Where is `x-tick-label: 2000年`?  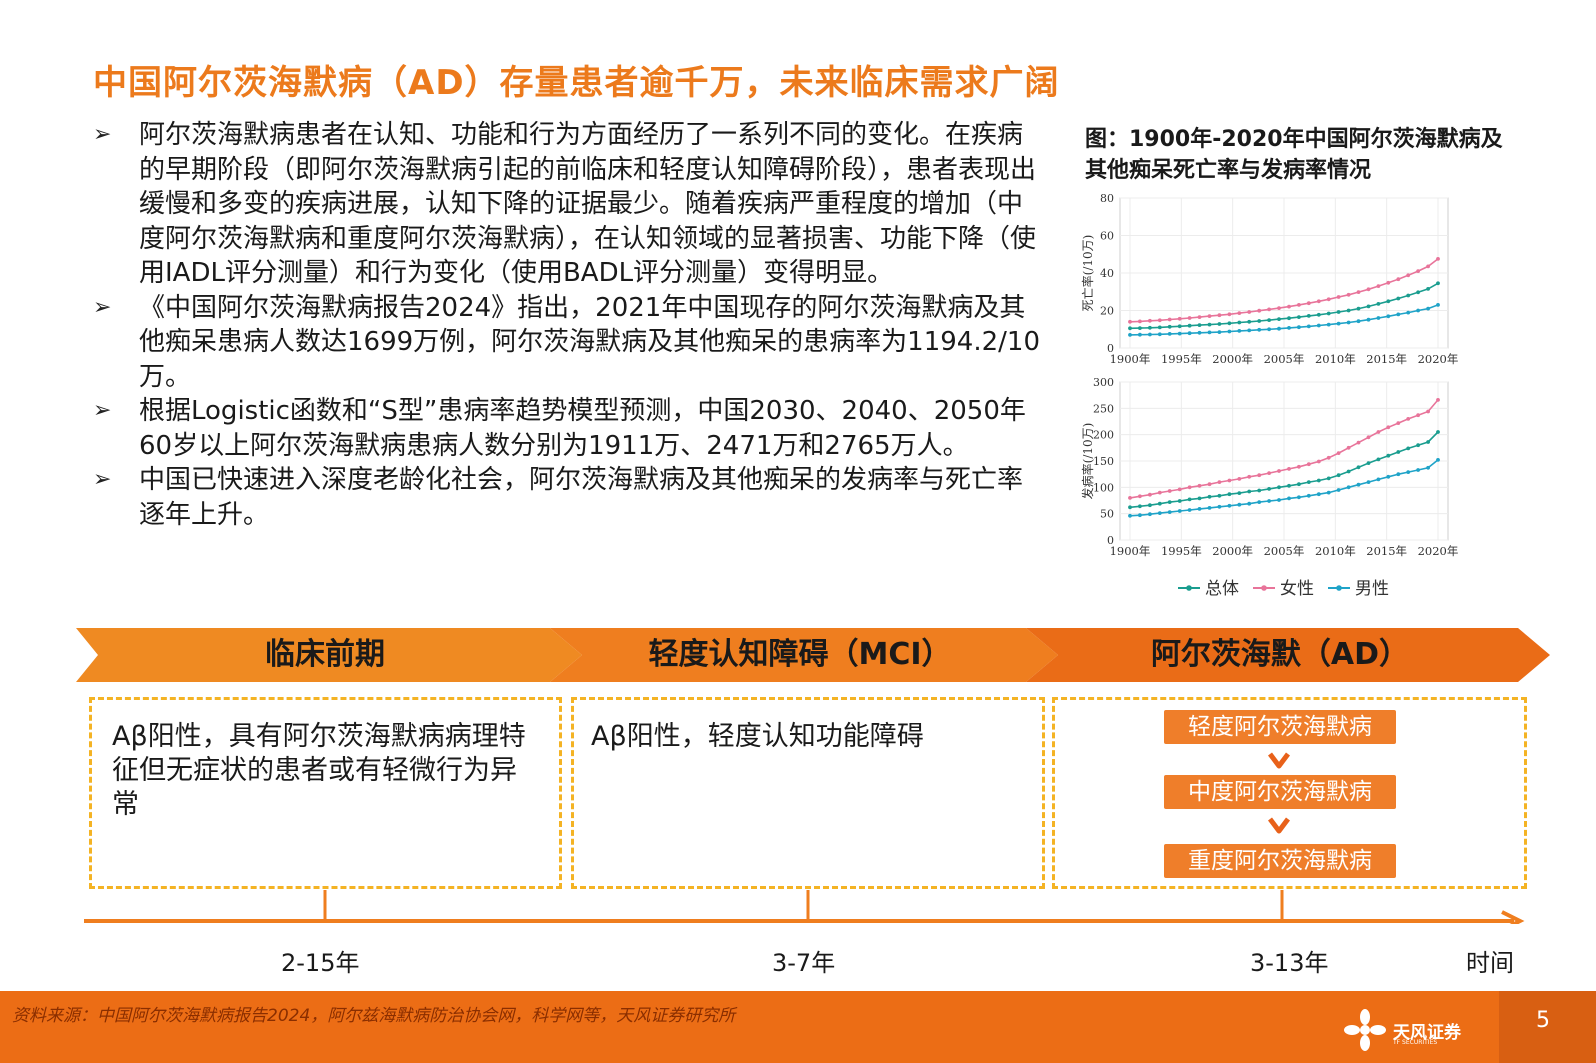 x-tick-label: 2000年 is located at coordinates (1232, 359).